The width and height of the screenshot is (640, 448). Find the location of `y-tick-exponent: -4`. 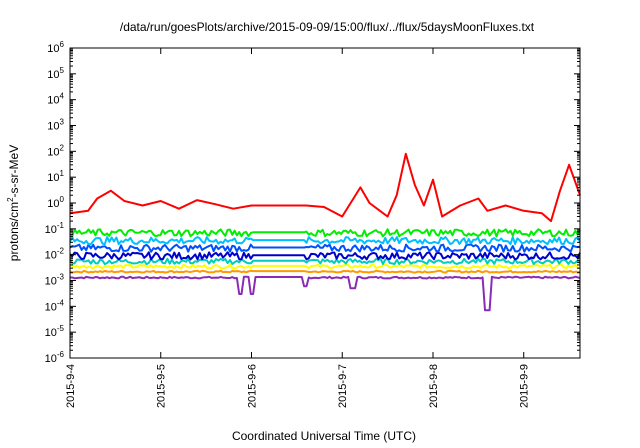

y-tick-exponent: -4 is located at coordinates (61, 302).